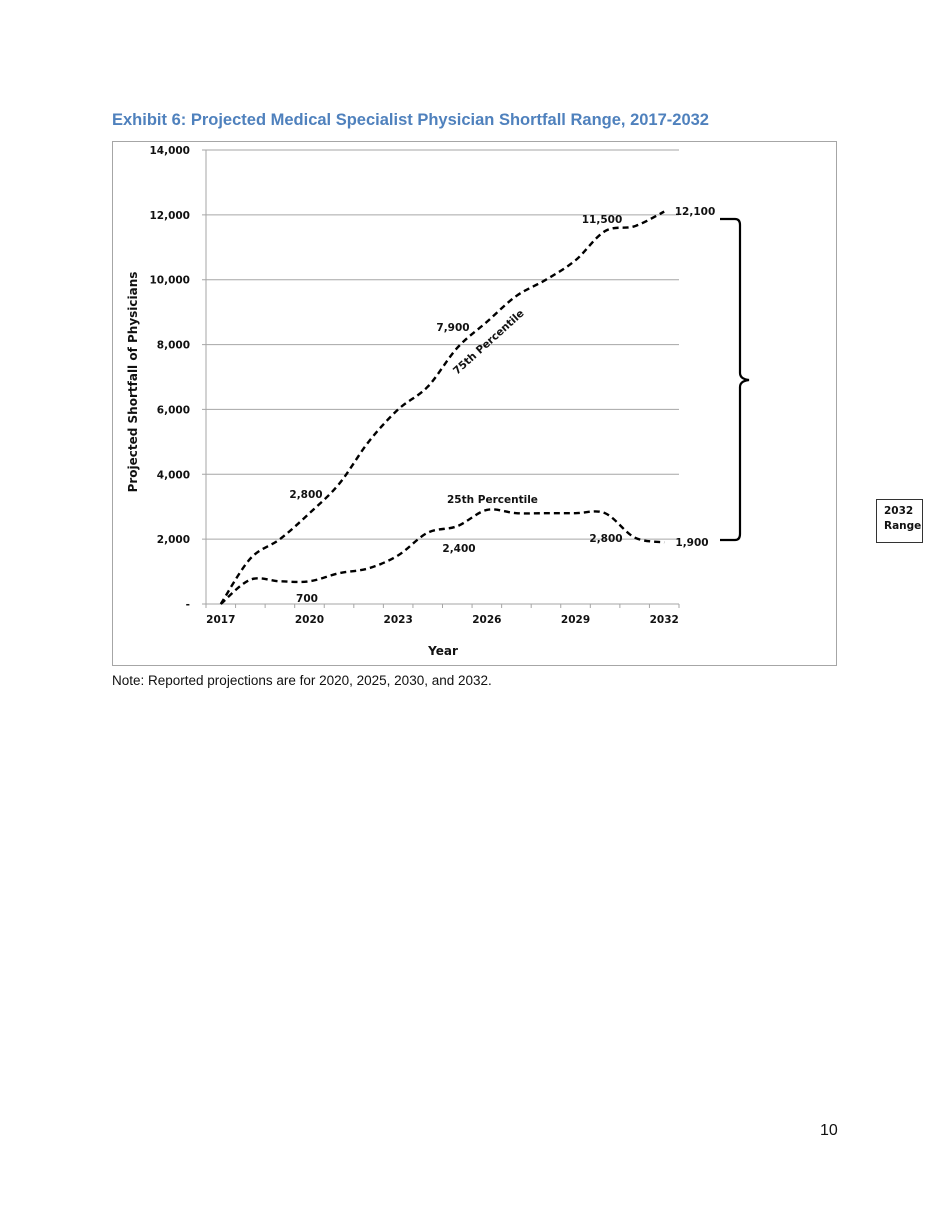  What do you see at coordinates (188, 605) in the screenshot?
I see `y-tick-label: -` at bounding box center [188, 605].